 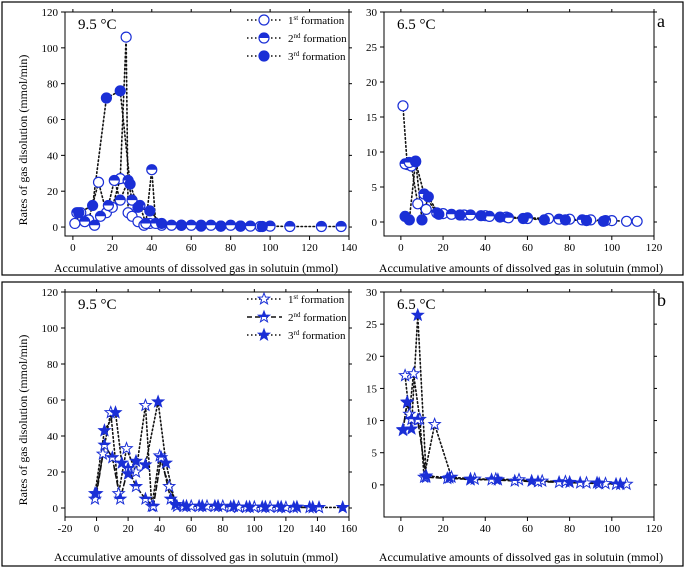 I want to click on legend-a-entry-2: 2nd formation, so click(x=297, y=38).